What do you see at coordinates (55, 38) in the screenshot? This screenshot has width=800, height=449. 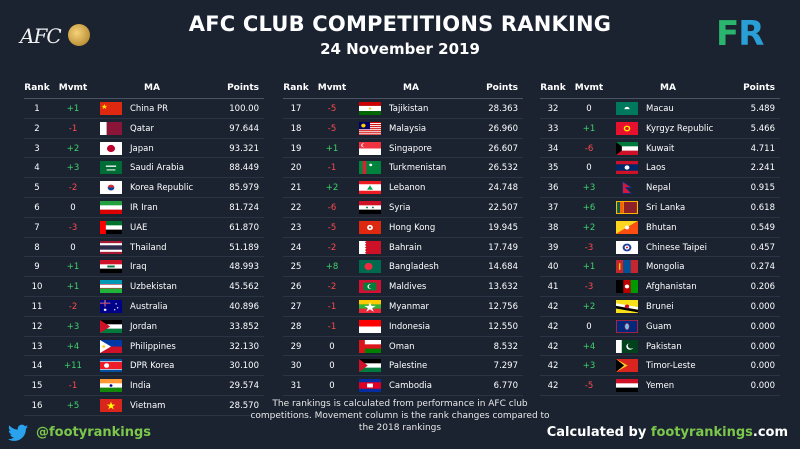 I see `afc-logo: AFC` at bounding box center [55, 38].